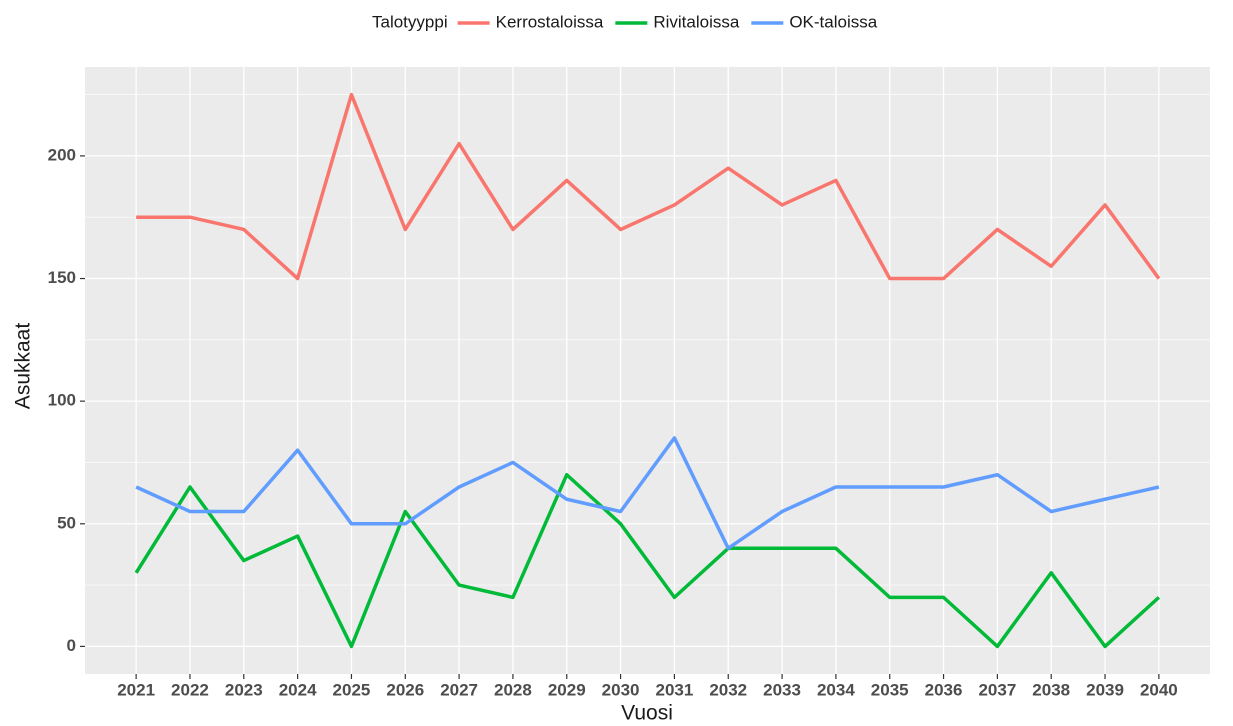  What do you see at coordinates (696, 21) in the screenshot?
I see `legend-label: Rivitaloissa` at bounding box center [696, 21].